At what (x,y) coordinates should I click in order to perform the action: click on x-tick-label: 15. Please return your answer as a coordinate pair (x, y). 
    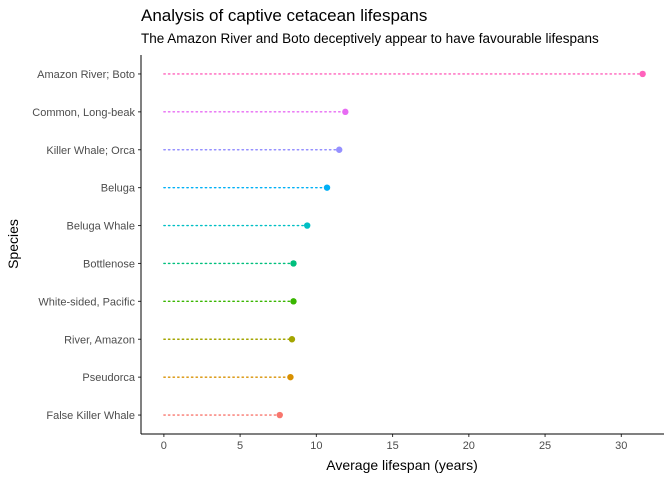
    Looking at the image, I should click on (392, 446).